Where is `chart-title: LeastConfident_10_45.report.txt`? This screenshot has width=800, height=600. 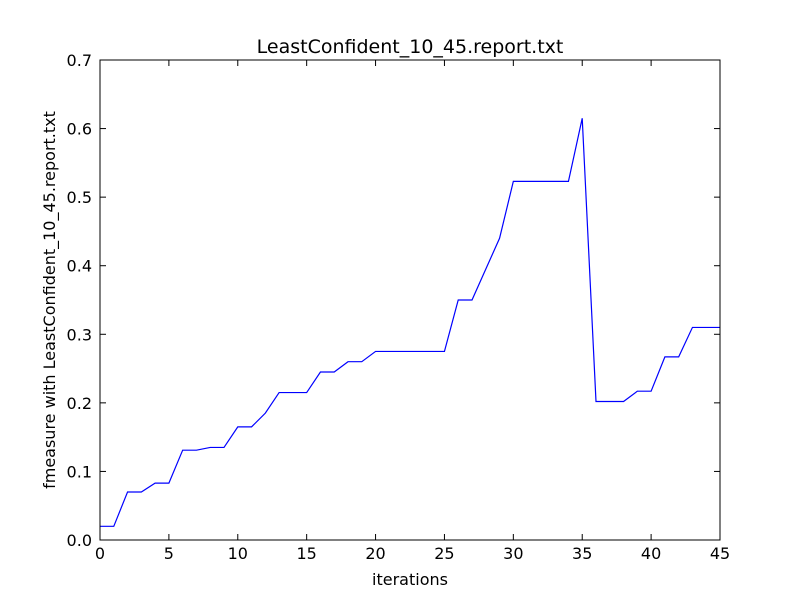 chart-title: LeastConfident_10_45.report.txt is located at coordinates (410, 47).